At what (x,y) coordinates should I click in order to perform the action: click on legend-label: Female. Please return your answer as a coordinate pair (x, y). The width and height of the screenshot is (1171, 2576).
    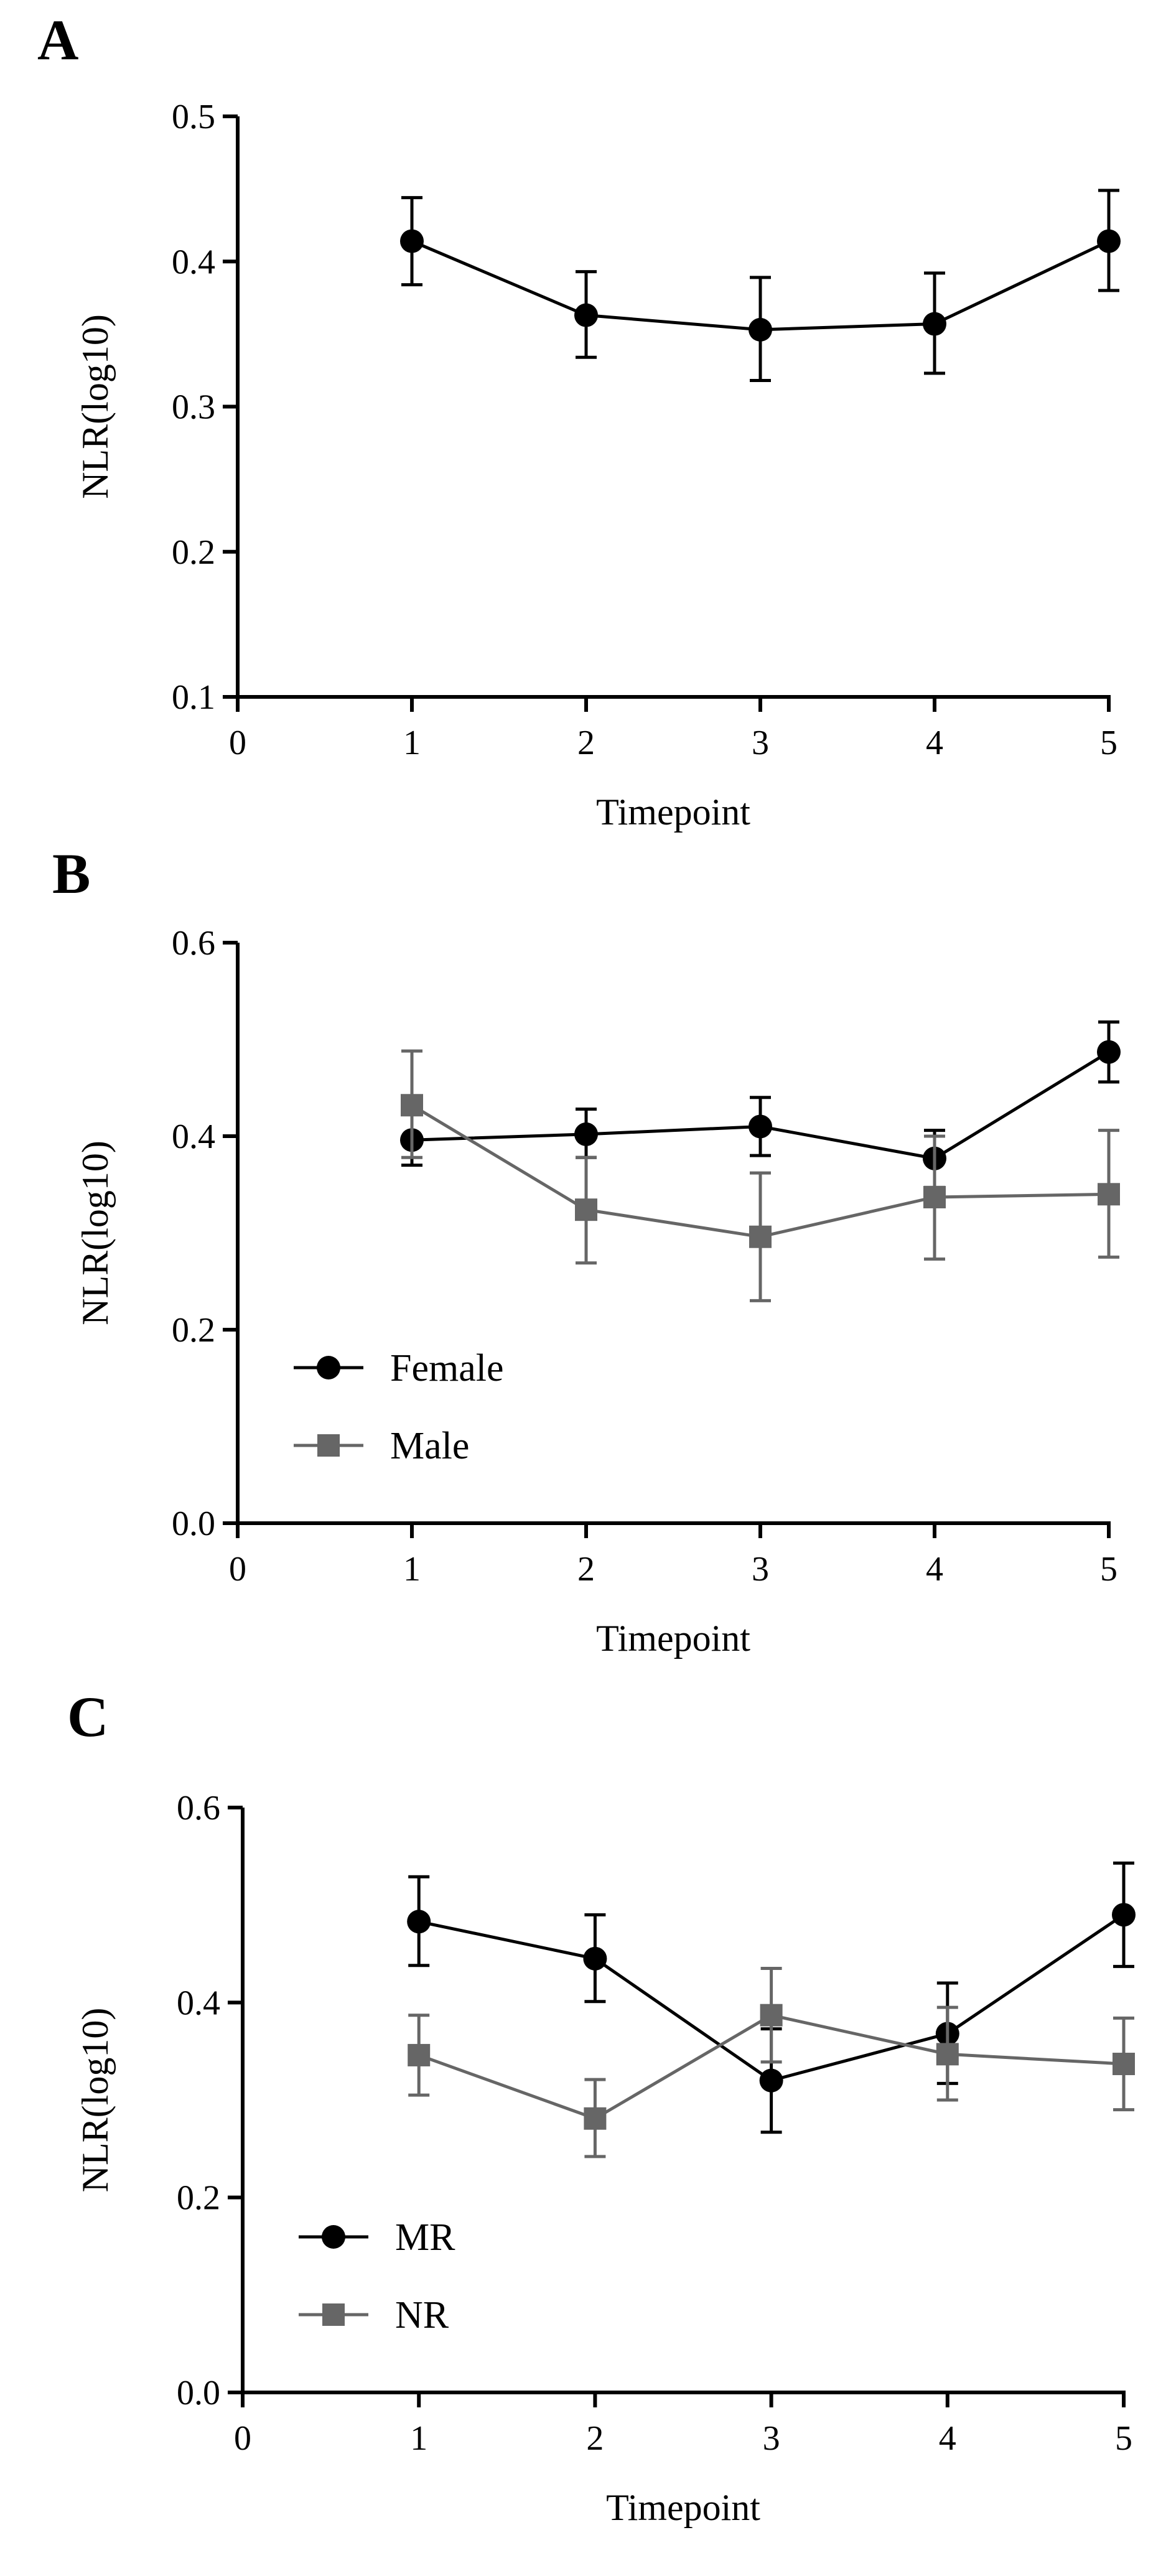
    Looking at the image, I should click on (447, 1368).